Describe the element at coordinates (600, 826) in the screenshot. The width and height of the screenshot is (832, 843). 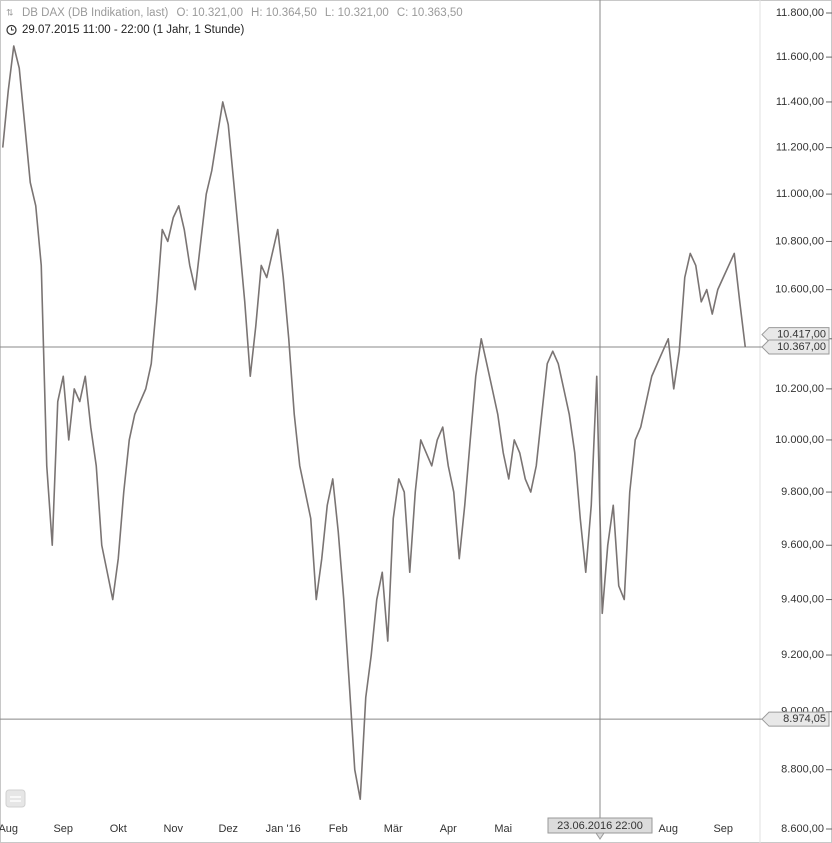
I see `crosshair-label: 23.06.2016 22:00` at that location.